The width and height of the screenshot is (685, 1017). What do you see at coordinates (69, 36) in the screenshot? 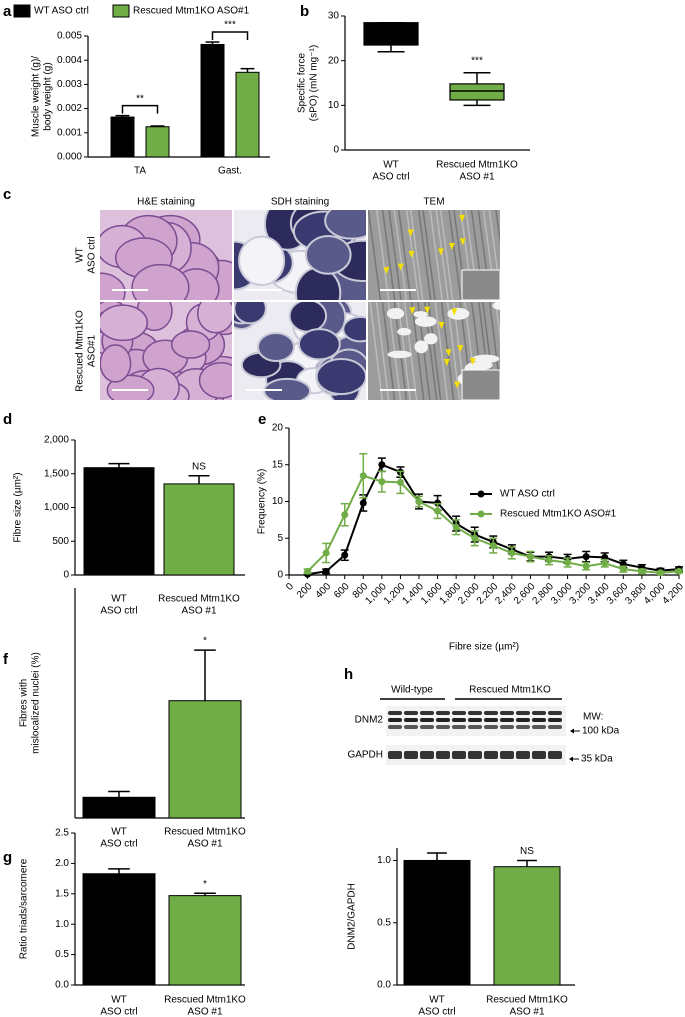
I see `y-tick-label: 0.005` at bounding box center [69, 36].